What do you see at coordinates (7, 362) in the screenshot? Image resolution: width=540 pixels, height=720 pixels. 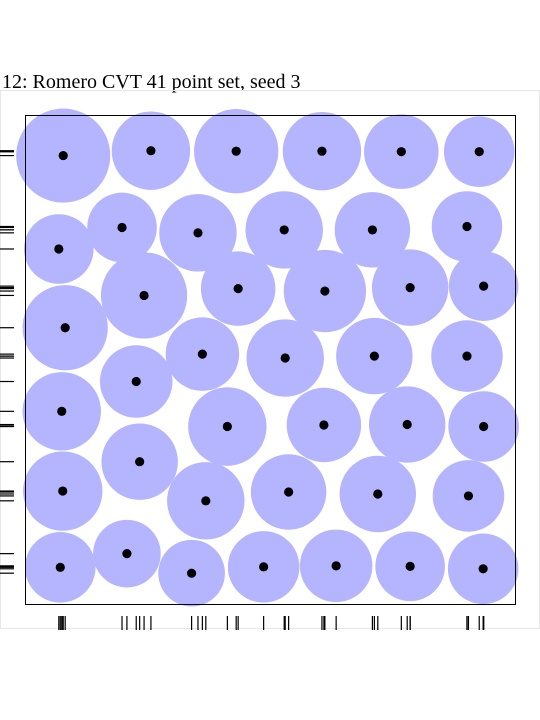 I see `left-rug` at bounding box center [7, 362].